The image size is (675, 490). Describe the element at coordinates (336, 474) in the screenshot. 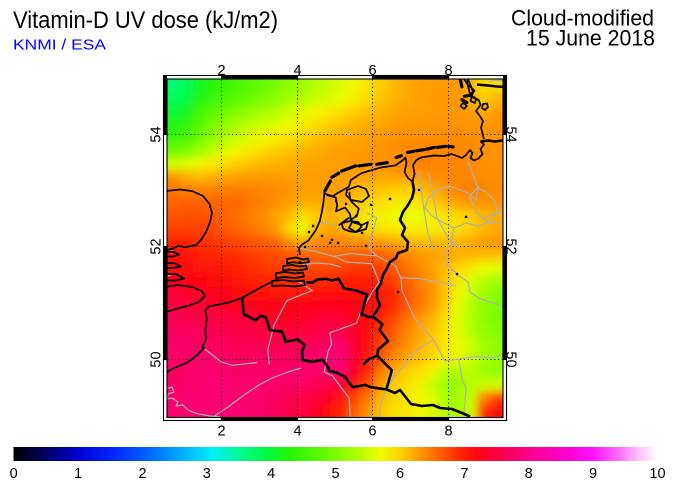

I see `svg-text: 5` at that location.